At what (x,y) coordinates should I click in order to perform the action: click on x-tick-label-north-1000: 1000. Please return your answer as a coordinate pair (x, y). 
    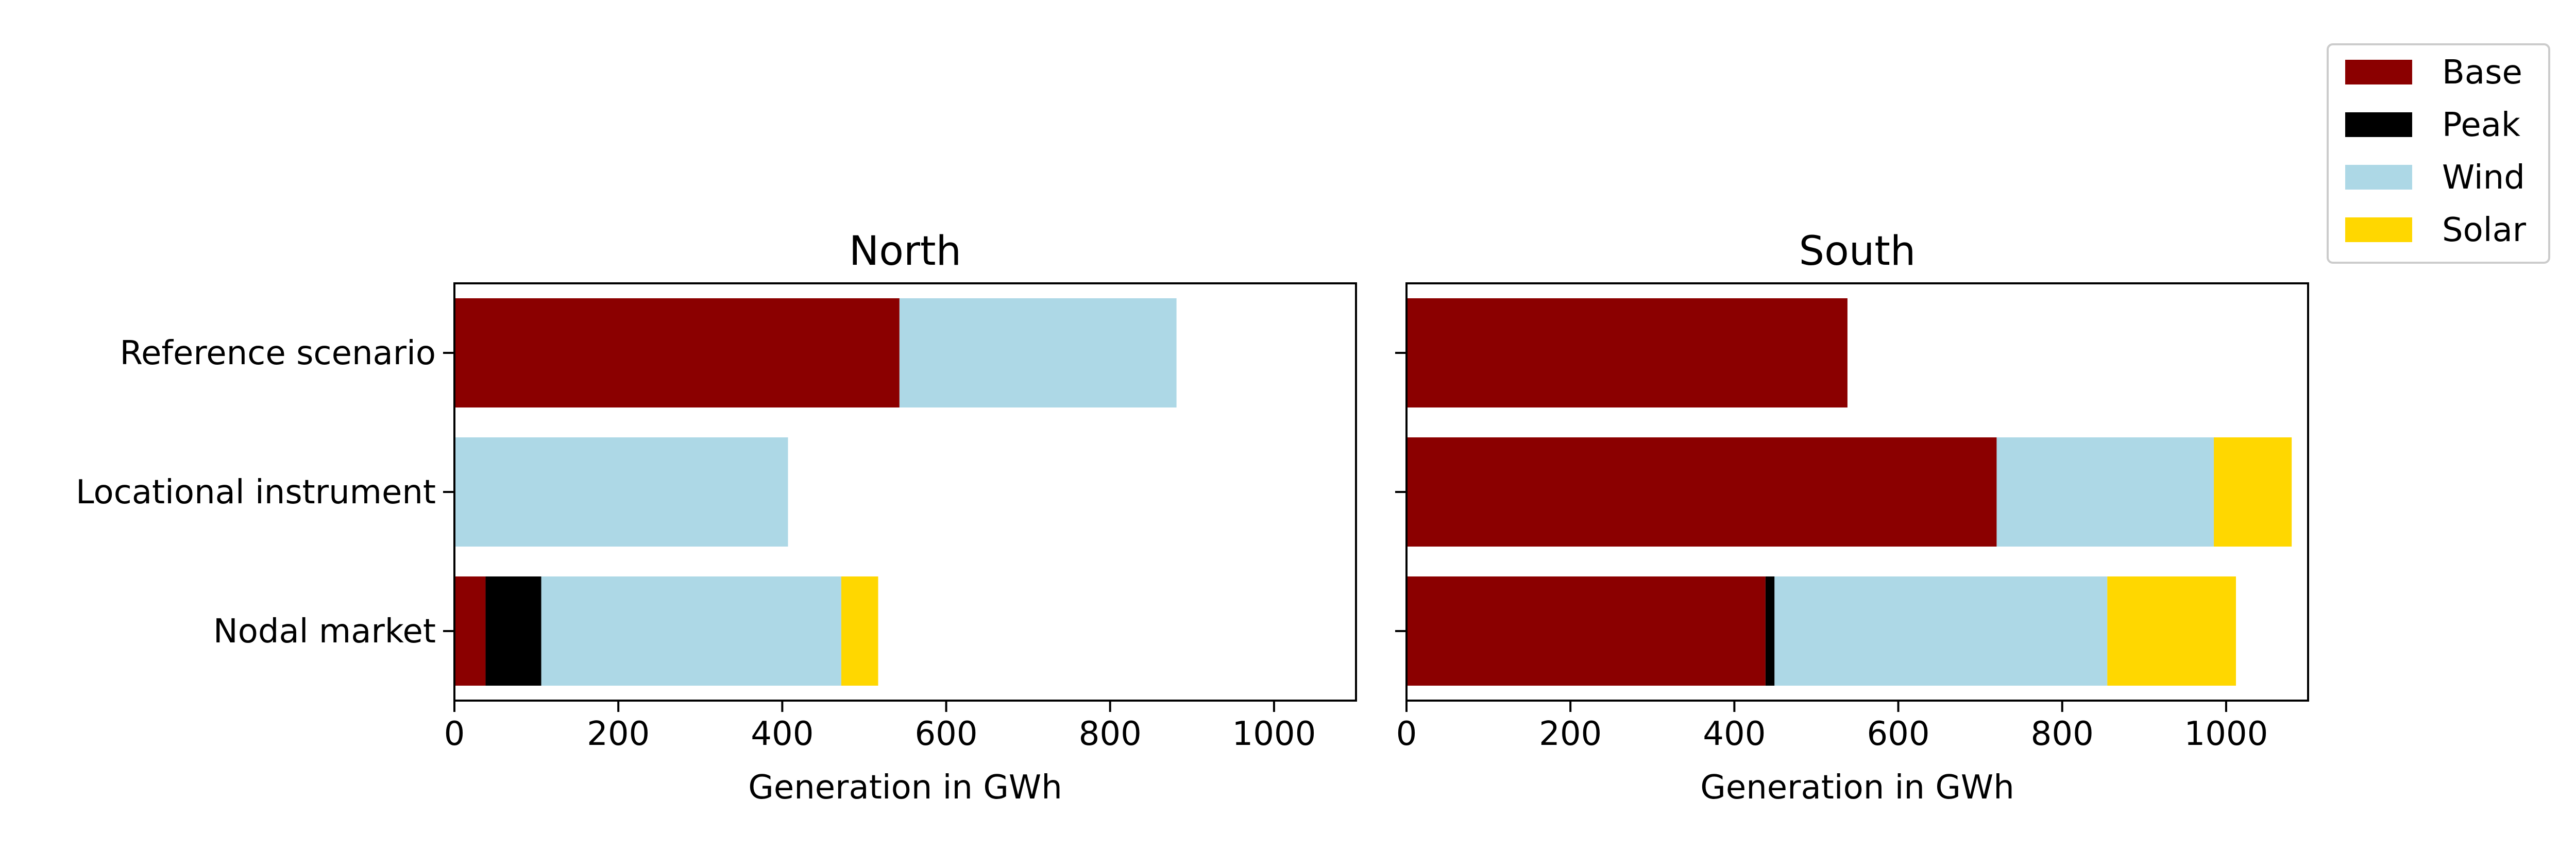
    Looking at the image, I should click on (1274, 734).